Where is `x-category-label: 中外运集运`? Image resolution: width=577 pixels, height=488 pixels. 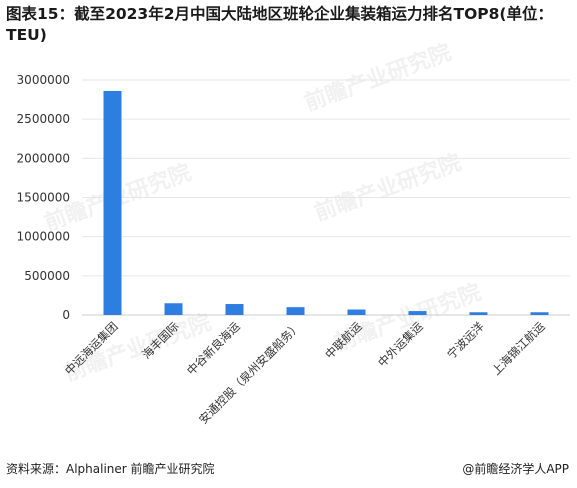
x-category-label: 中外运集运 is located at coordinates (400, 344).